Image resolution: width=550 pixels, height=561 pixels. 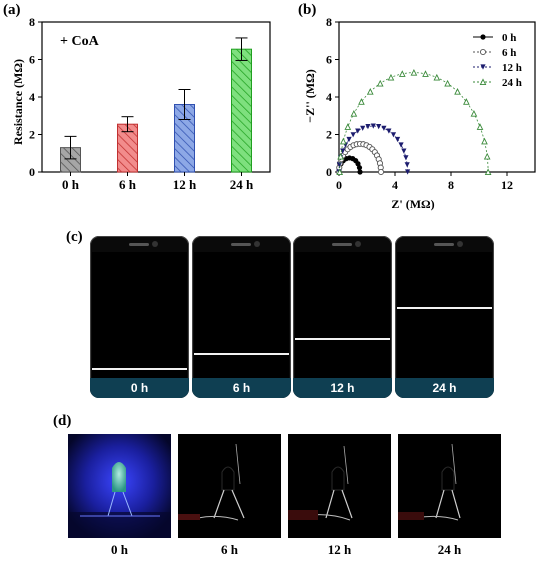 I want to click on x-tick-label: 6 h, so click(x=128, y=184).